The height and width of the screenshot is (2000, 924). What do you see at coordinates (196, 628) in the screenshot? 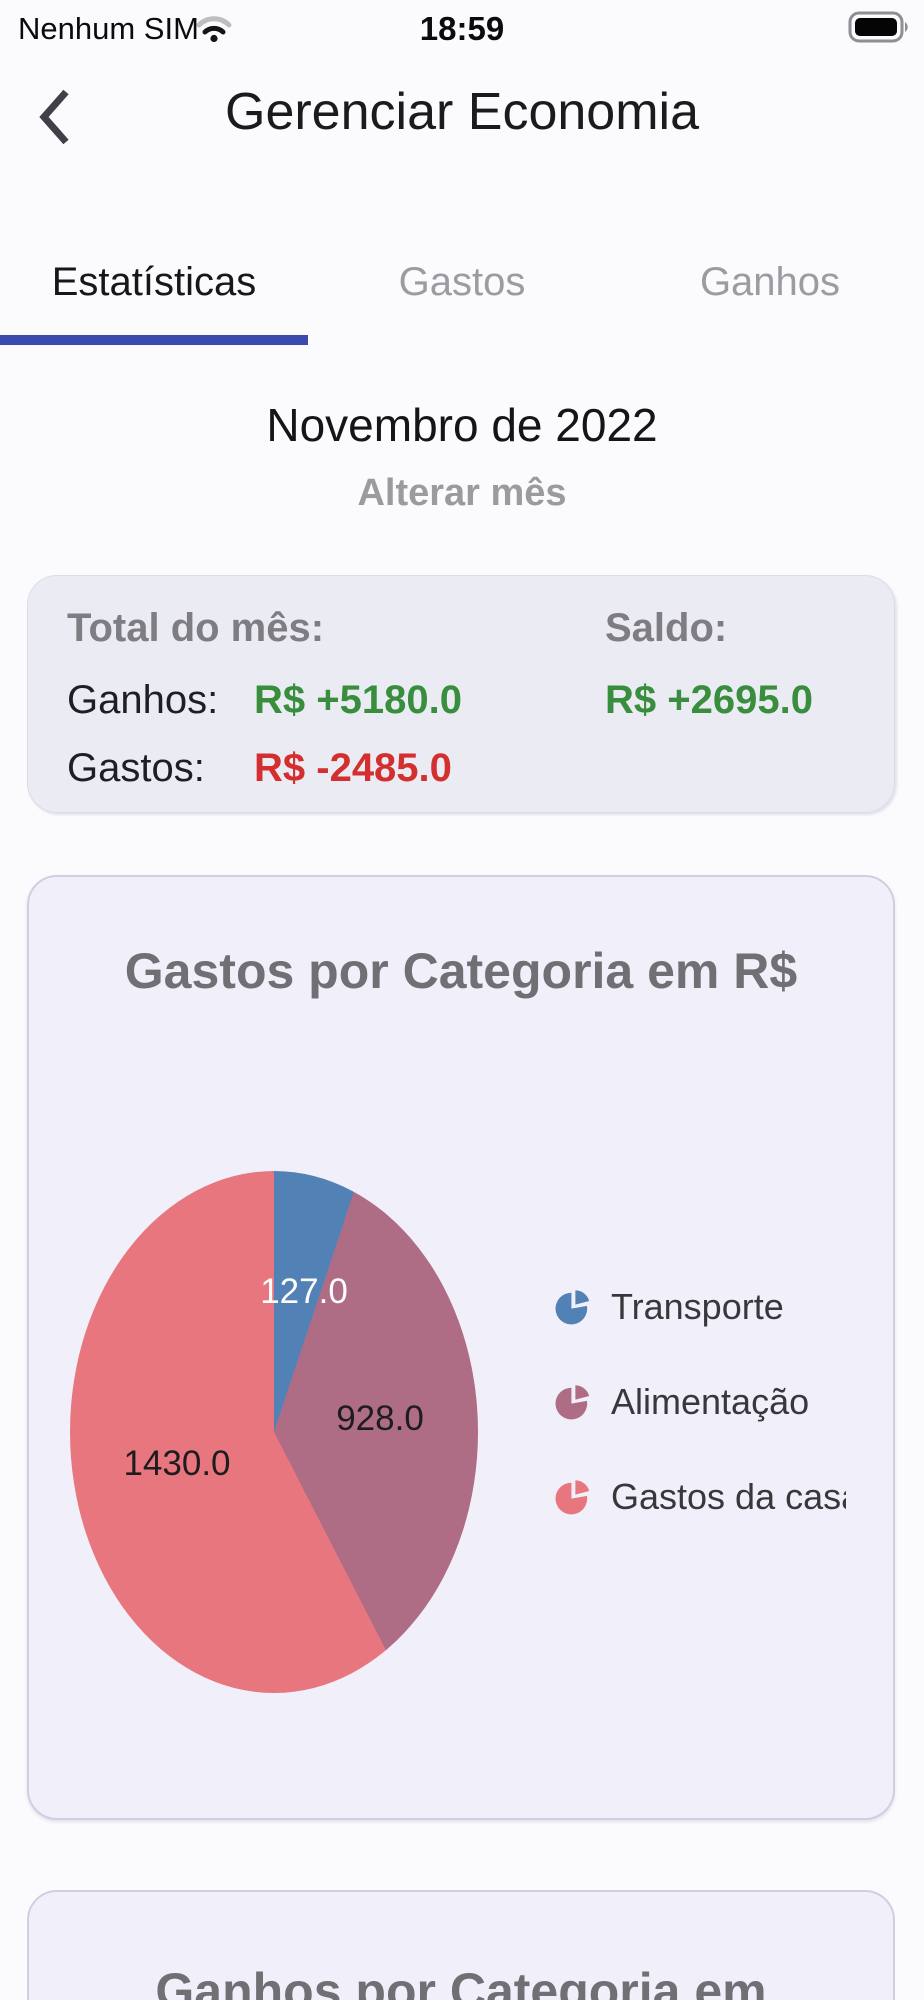
I see `total-label: Total do mês:` at bounding box center [196, 628].